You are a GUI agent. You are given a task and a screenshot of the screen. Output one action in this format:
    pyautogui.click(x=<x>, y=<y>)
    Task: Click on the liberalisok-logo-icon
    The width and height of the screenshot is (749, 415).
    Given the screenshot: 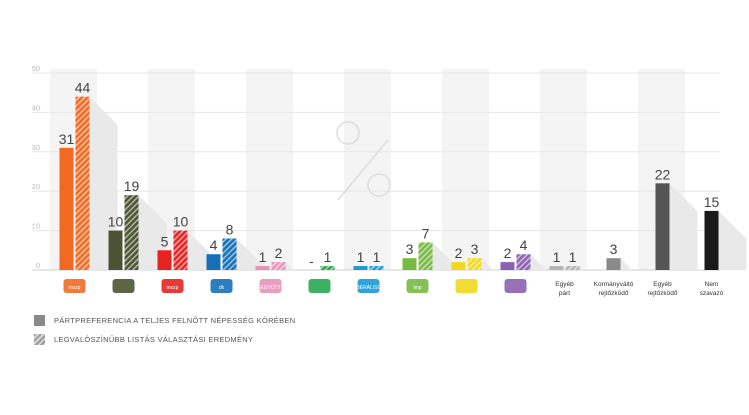 What is the action you would take?
    pyautogui.click(x=368, y=286)
    